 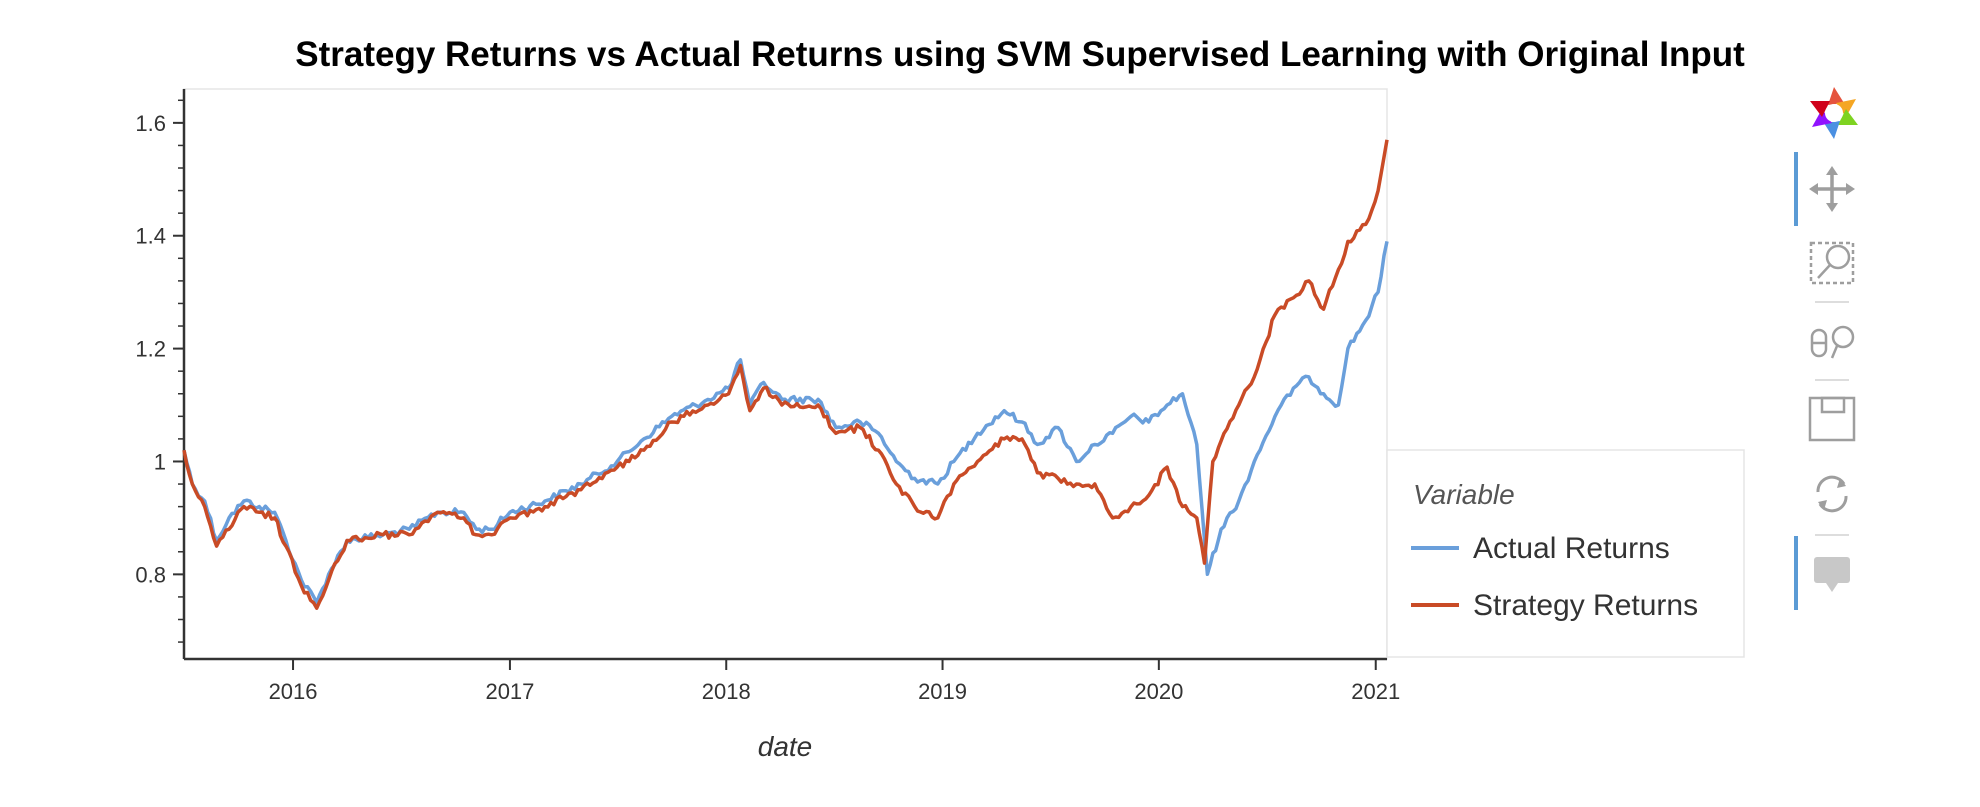 What do you see at coordinates (1585, 605) in the screenshot?
I see `legend-item-label: Strategy Returns` at bounding box center [1585, 605].